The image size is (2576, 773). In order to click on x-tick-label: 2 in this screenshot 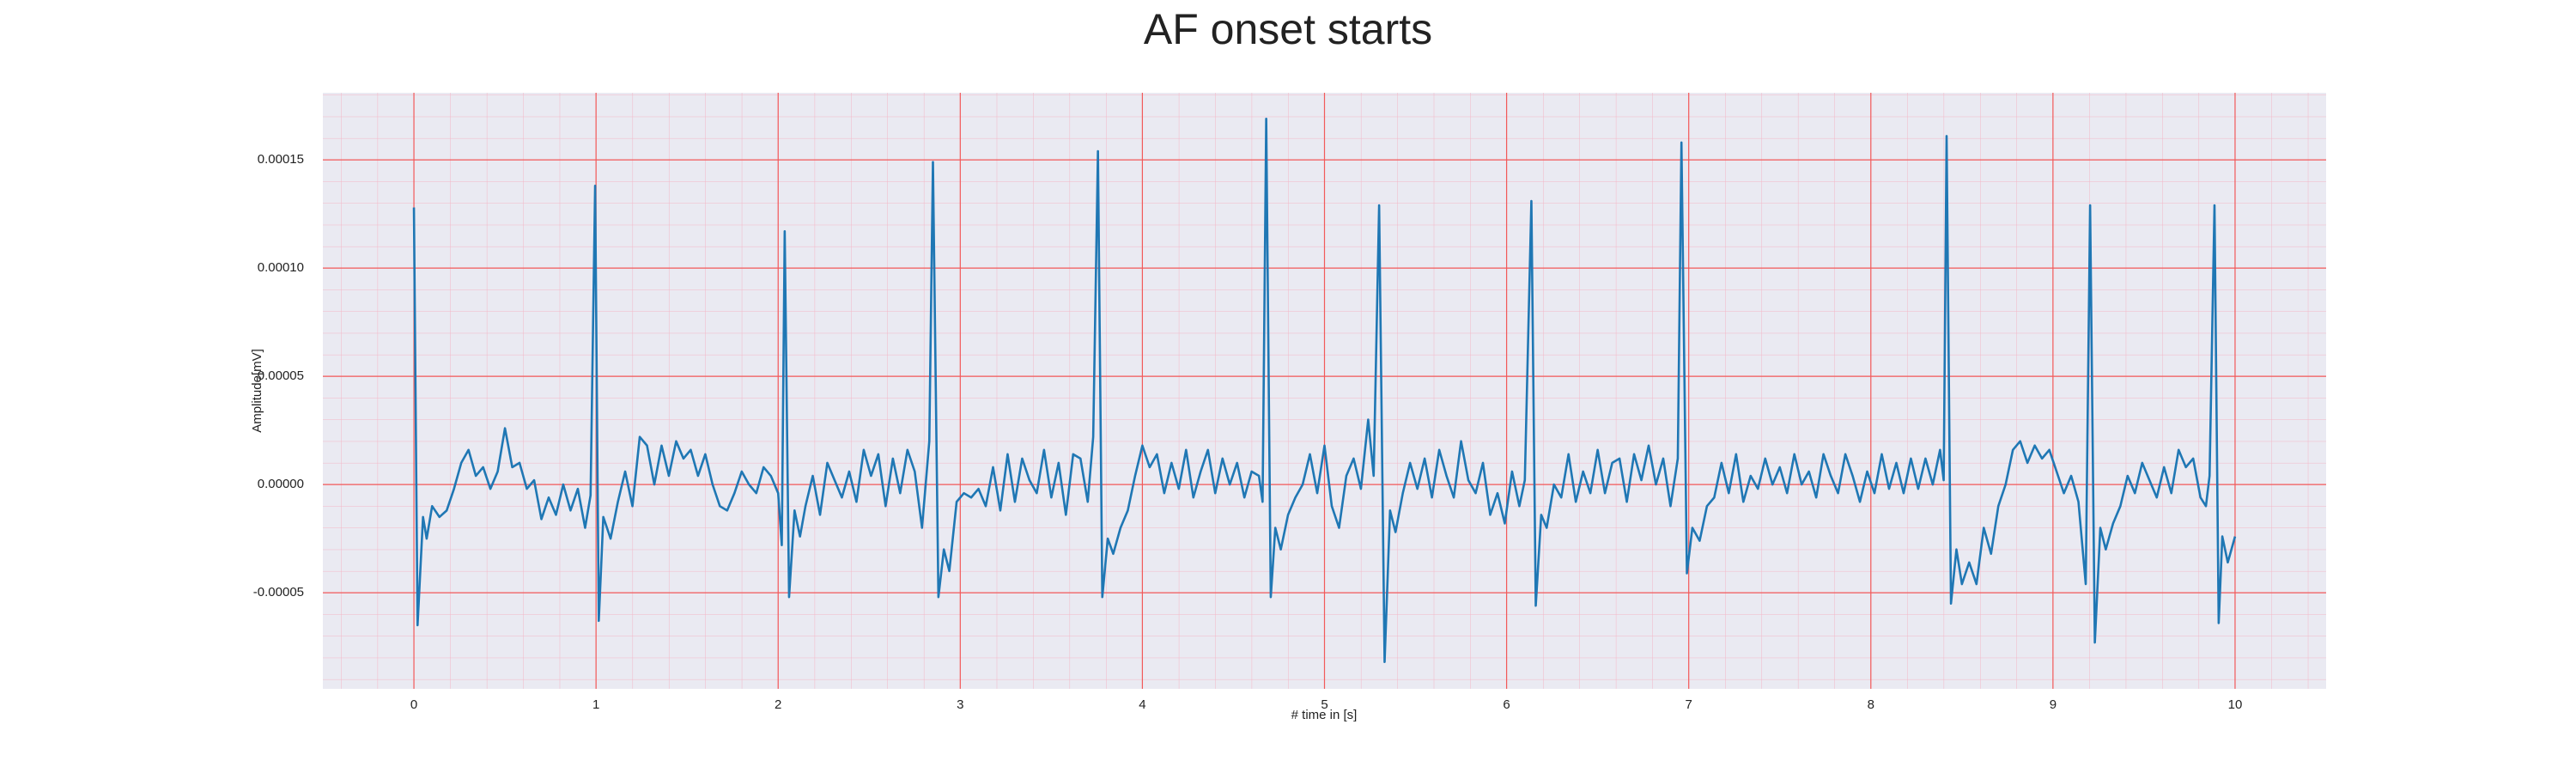, I will do `click(778, 704)`.